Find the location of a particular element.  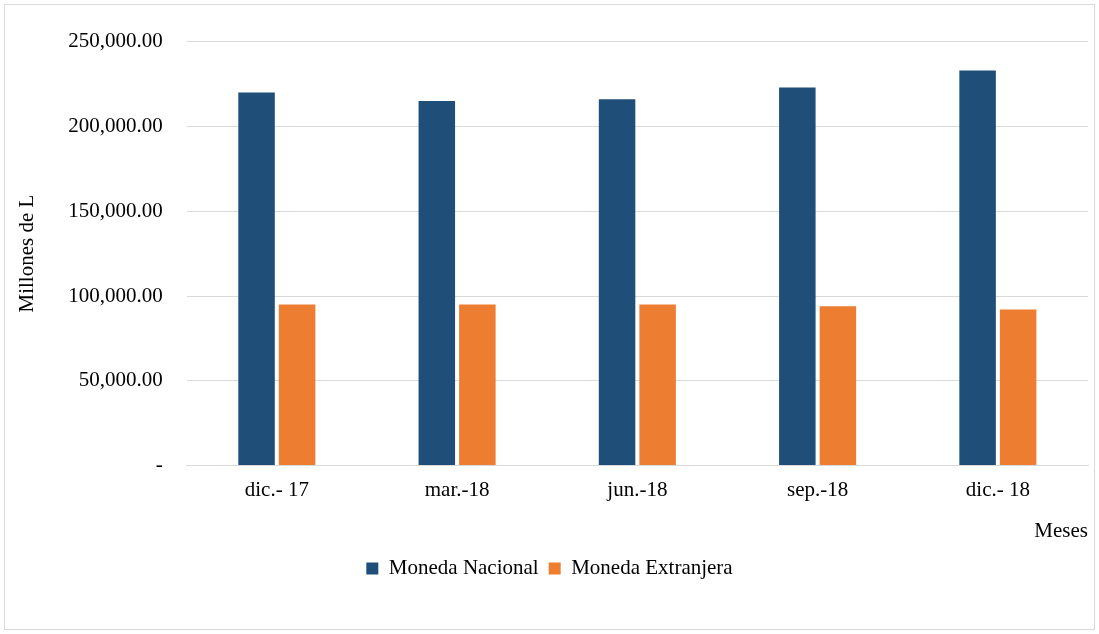

x-tick-label: sep.-18 is located at coordinates (817, 488).